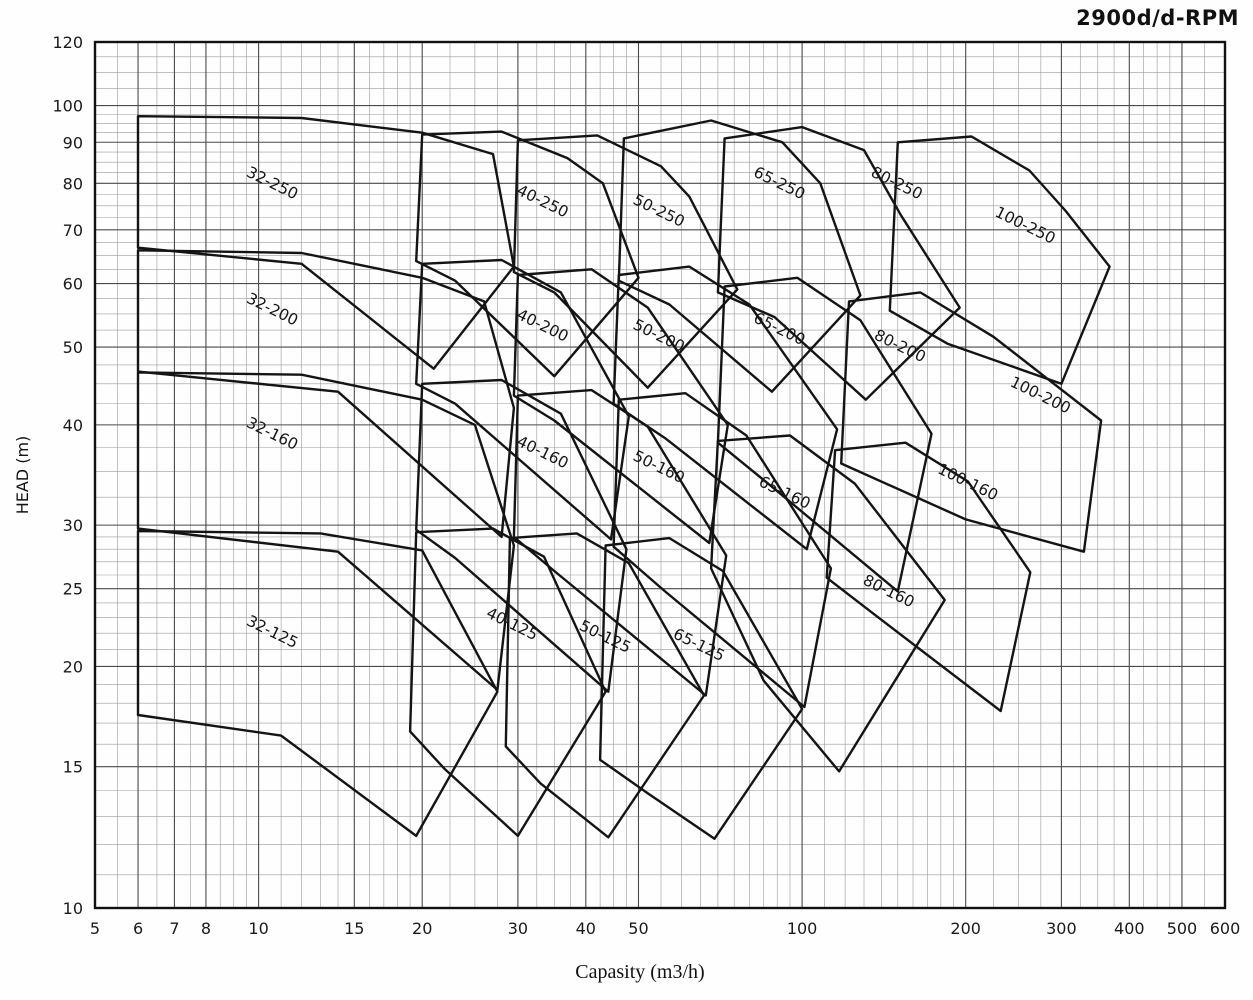  I want to click on x-tick-label: 200, so click(965, 928).